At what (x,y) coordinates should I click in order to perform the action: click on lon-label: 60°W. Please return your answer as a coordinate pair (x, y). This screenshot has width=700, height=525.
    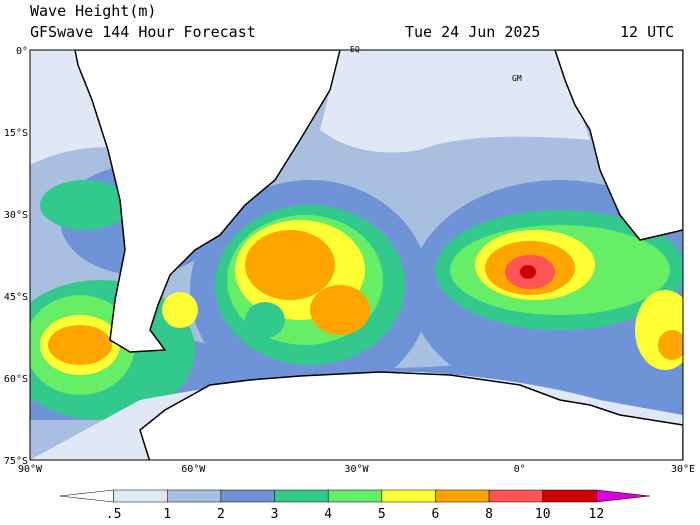
    Looking at the image, I should click on (193, 469).